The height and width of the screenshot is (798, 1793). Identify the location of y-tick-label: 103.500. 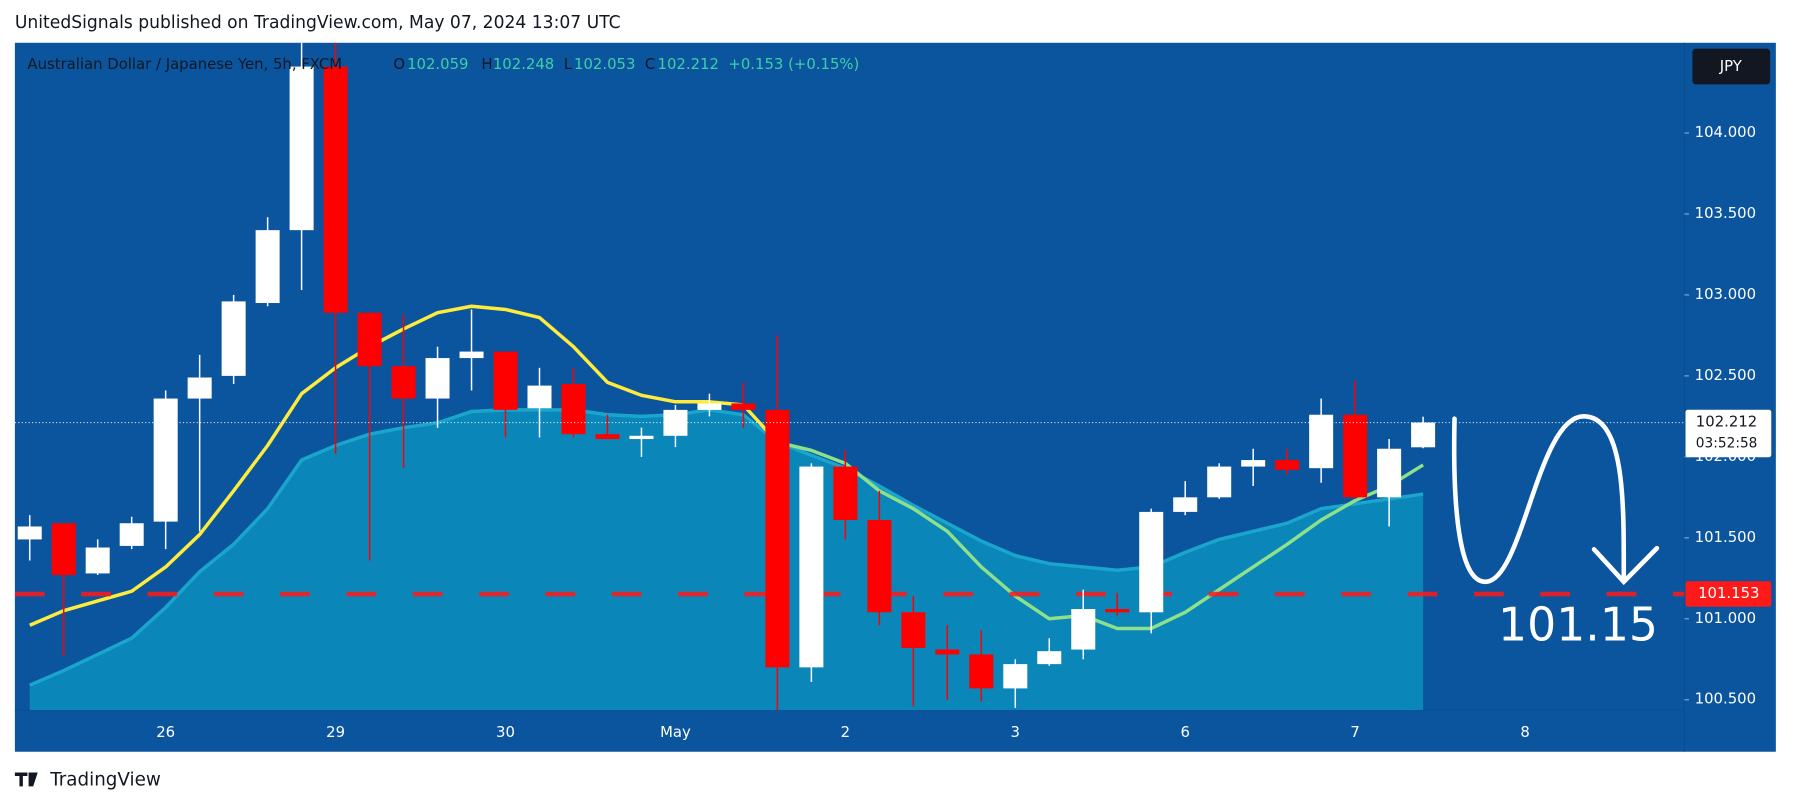
(1725, 213).